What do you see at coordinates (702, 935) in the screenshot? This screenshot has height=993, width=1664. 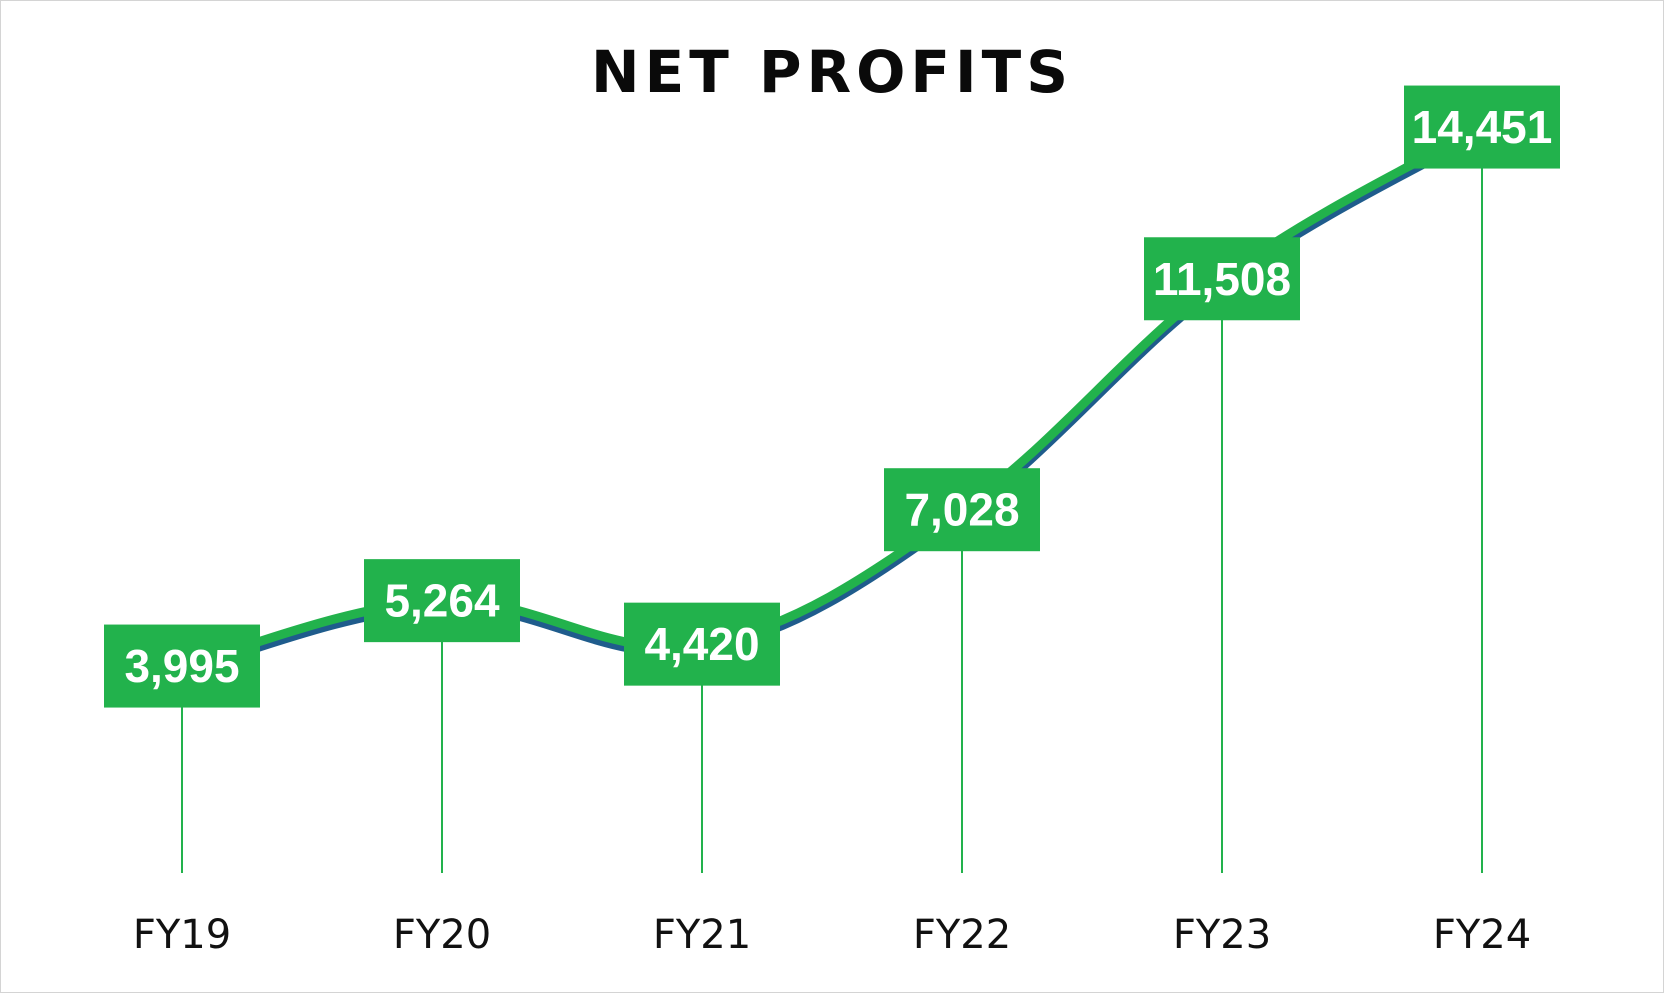 I see `x-tick-label: FY21` at bounding box center [702, 935].